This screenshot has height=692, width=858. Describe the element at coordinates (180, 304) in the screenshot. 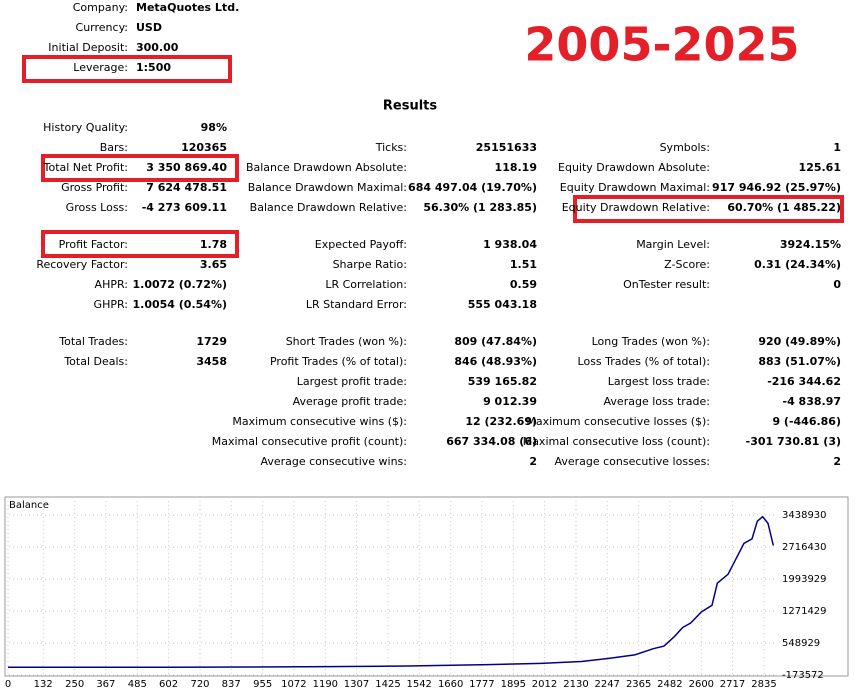

I see `stat-value: 1.0054 (0.54%)` at that location.